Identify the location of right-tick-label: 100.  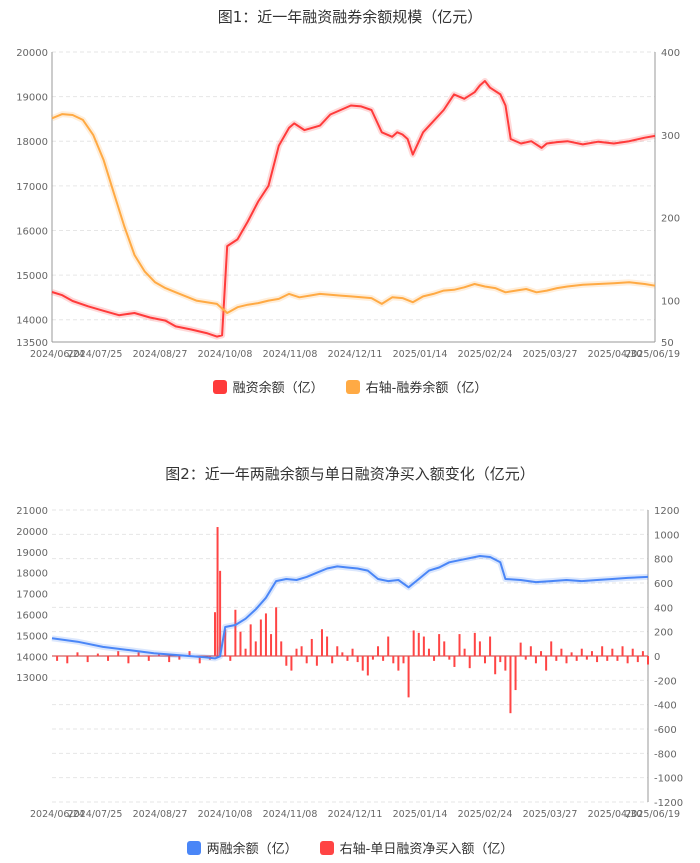
(670, 302).